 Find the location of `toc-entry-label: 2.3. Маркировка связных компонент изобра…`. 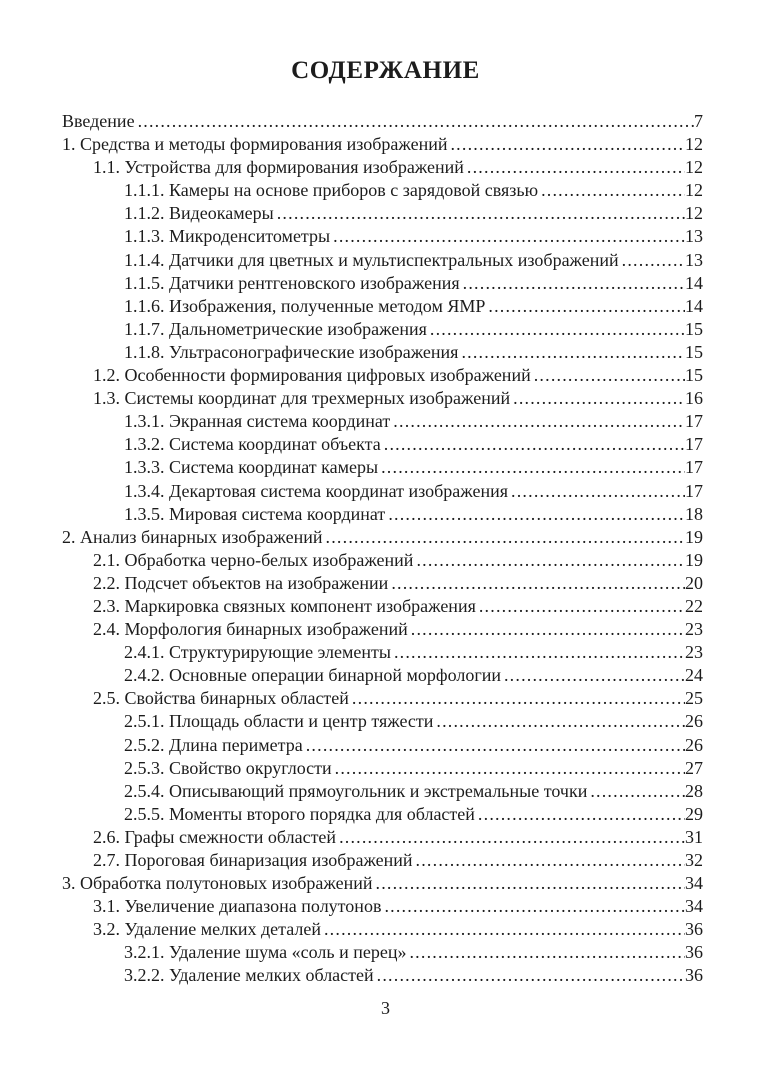

toc-entry-label: 2.3. Маркировка связных компонент изобра… is located at coordinates (284, 605).